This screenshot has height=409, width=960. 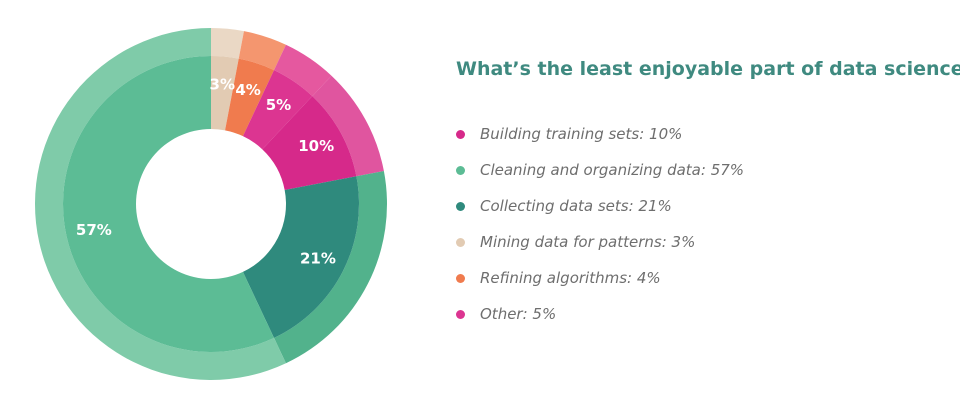 What do you see at coordinates (612, 170) in the screenshot?
I see `legend-label-cleaning-and-organizing-data: Cleaning and organizing data: 57%` at bounding box center [612, 170].